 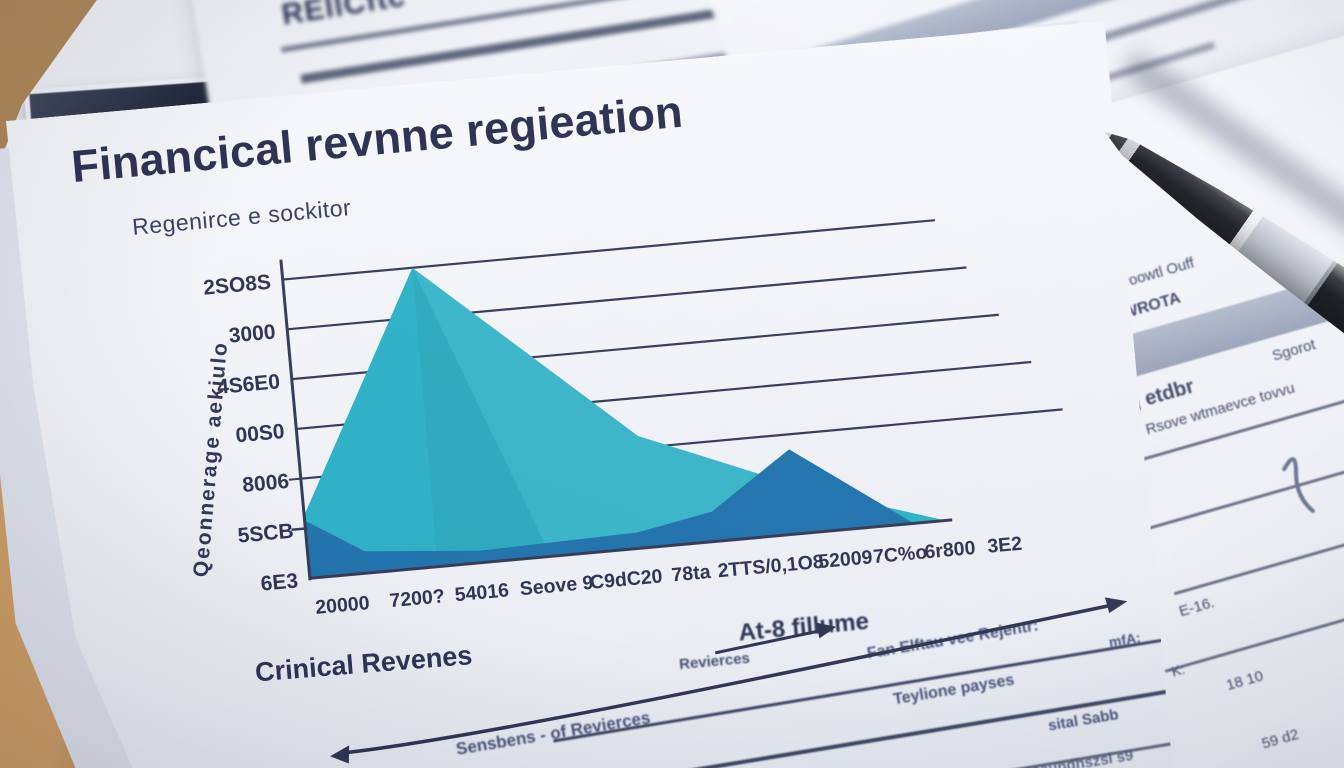 I want to click on table-cell-text: Fan Elftau vee Rejentr:, so click(x=952, y=640).